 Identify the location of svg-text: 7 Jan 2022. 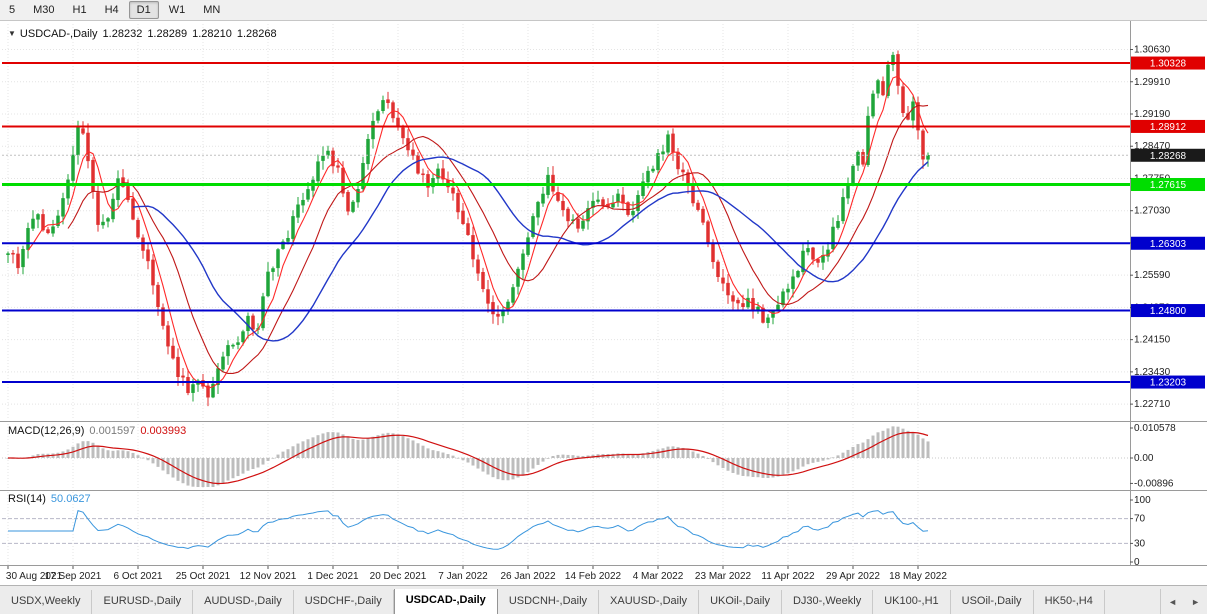
(463, 576).